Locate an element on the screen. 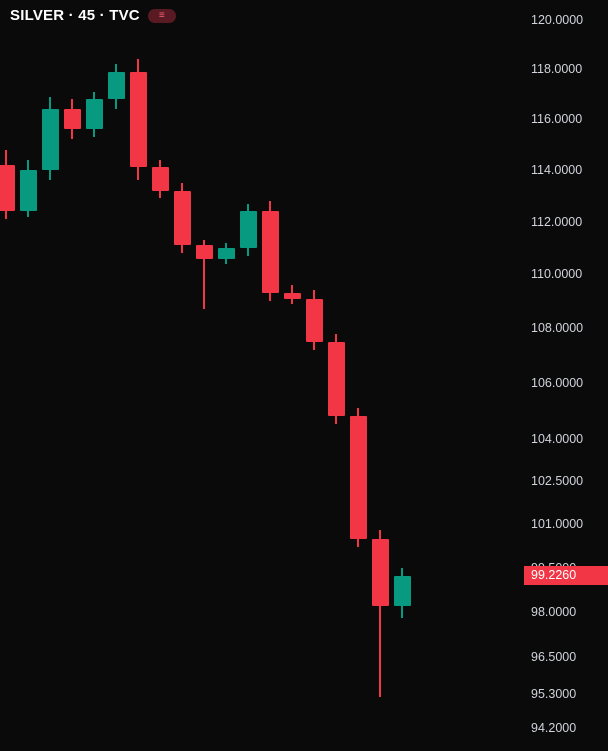 The image size is (608, 751). price-scale-label: 118.0000 is located at coordinates (557, 69).